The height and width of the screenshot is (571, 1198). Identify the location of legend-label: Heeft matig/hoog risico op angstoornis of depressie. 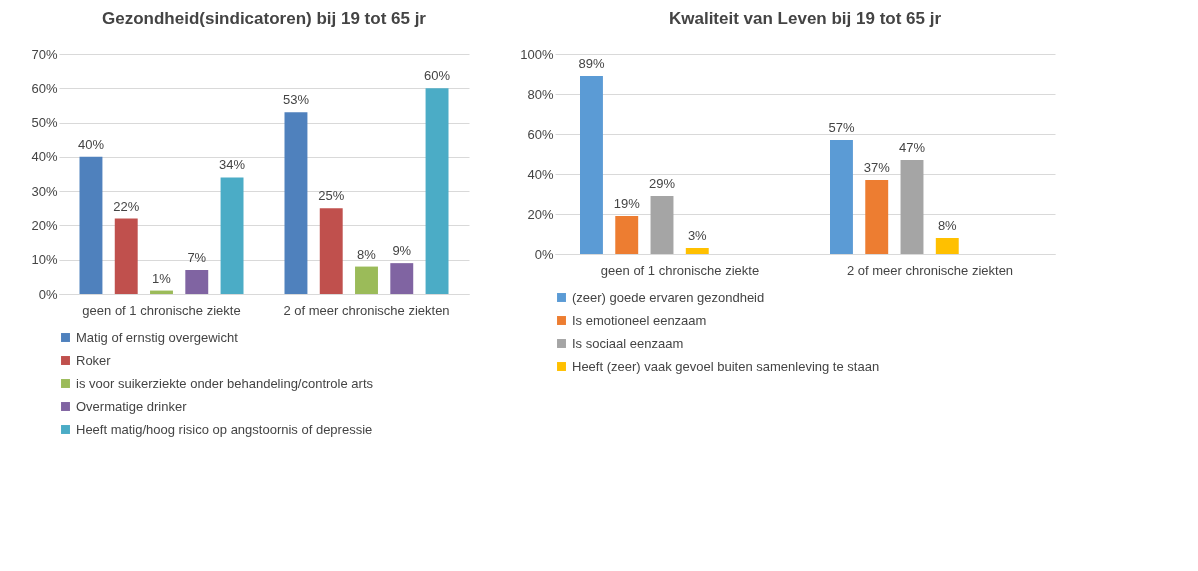
(224, 429).